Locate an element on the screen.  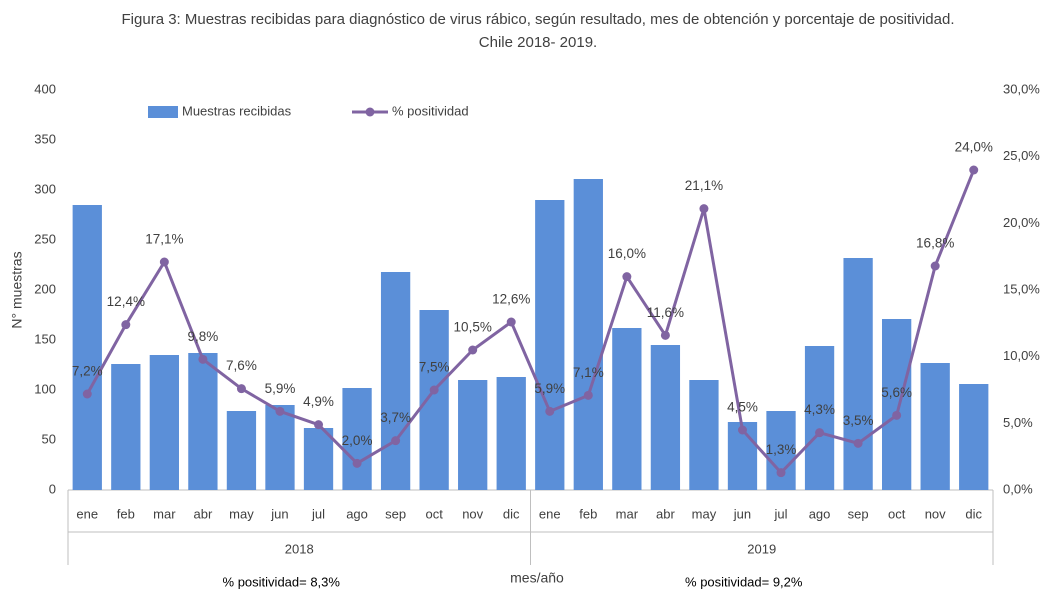
y2-tick-label: 20,0% is located at coordinates (1021, 222).